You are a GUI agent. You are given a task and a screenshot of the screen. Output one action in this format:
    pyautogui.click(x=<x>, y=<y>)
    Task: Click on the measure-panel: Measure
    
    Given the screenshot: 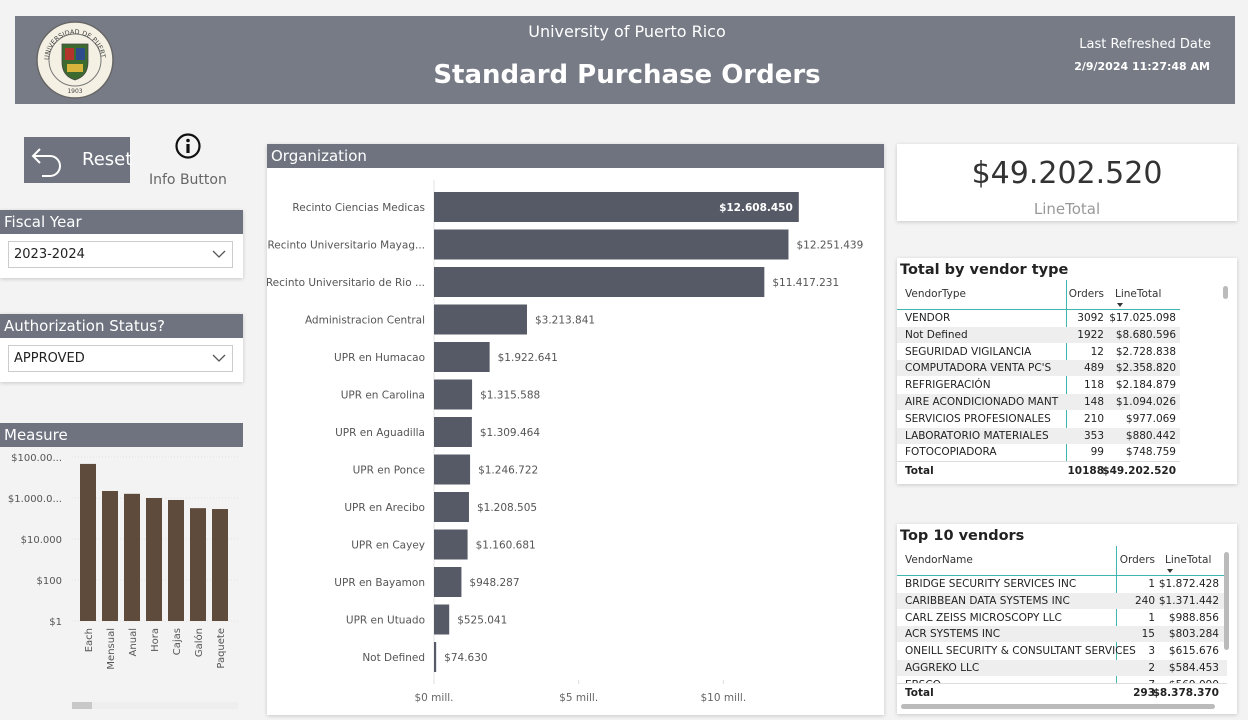 What is the action you would take?
    pyautogui.click(x=121, y=569)
    